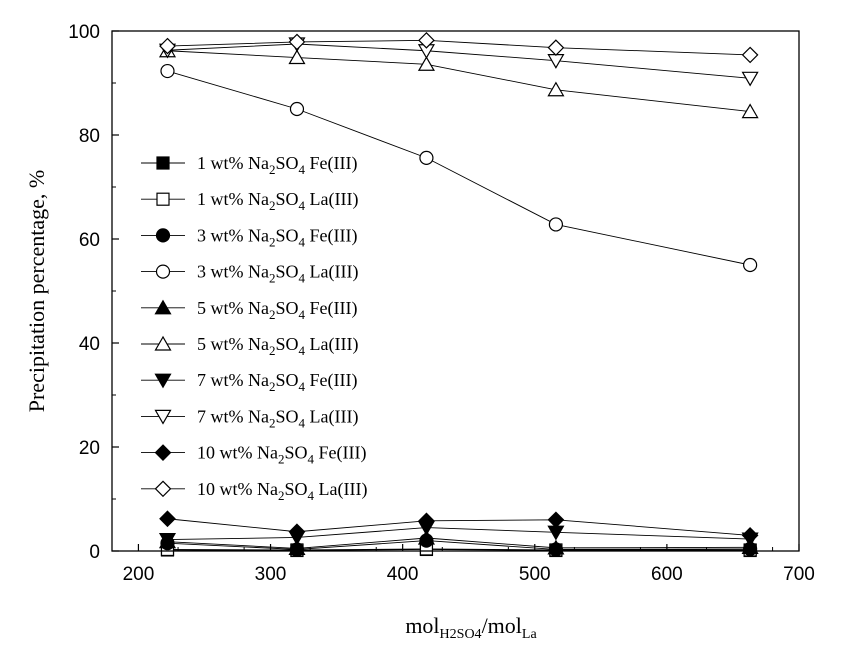  I want to click on legend-entry: 7 wt% Na2SO4 Fe(III), so click(249, 382).